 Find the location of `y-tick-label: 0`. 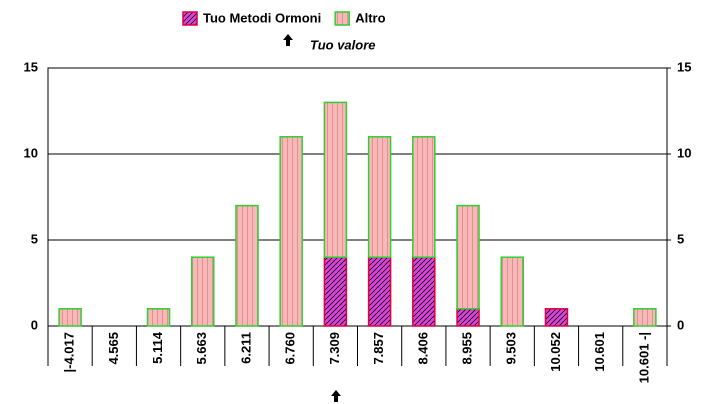

y-tick-label: 0 is located at coordinates (34, 324).